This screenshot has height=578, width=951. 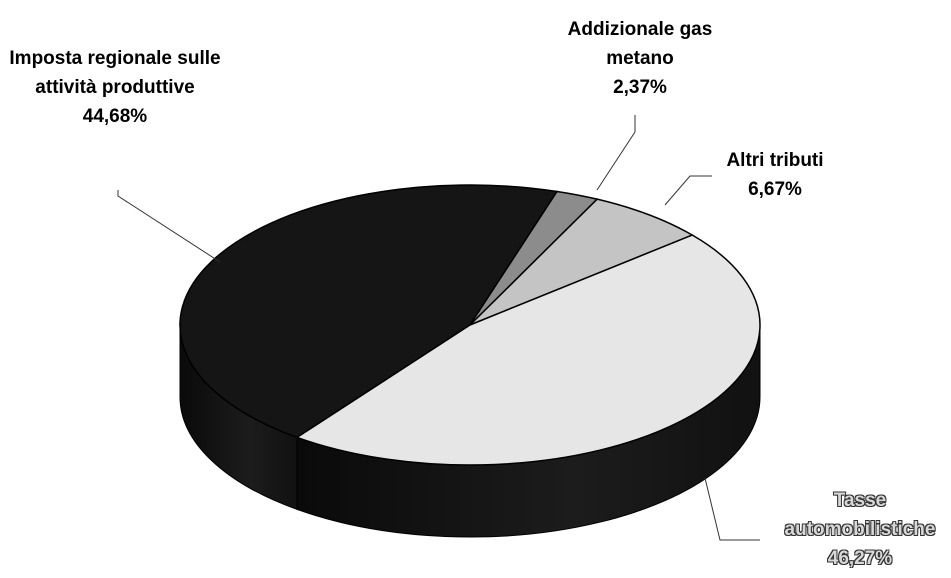 I want to click on value-label: 46,27%, so click(x=860, y=558).